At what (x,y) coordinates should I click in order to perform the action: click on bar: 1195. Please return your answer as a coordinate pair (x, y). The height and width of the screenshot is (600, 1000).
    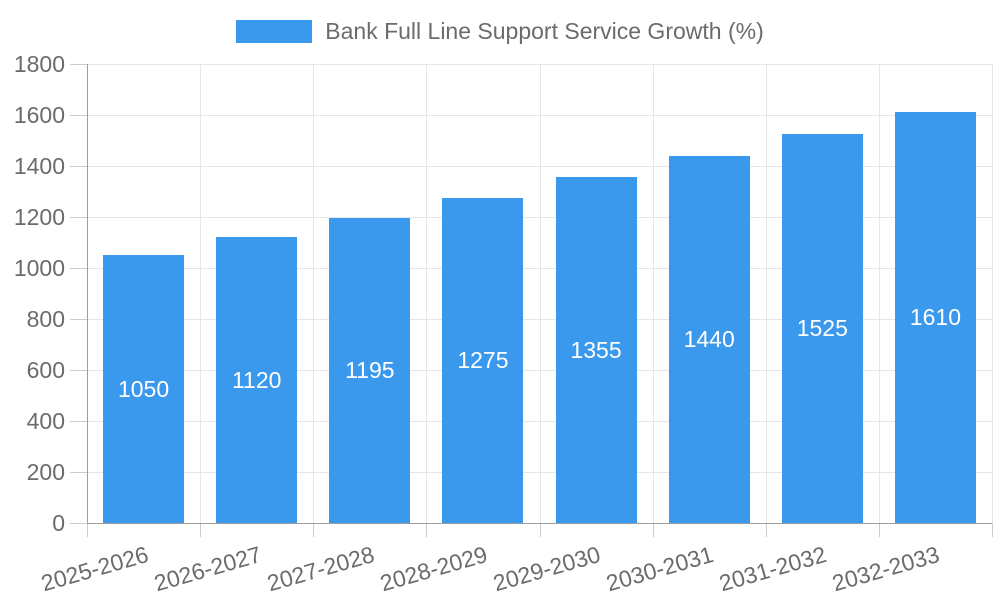
    Looking at the image, I should click on (370, 370).